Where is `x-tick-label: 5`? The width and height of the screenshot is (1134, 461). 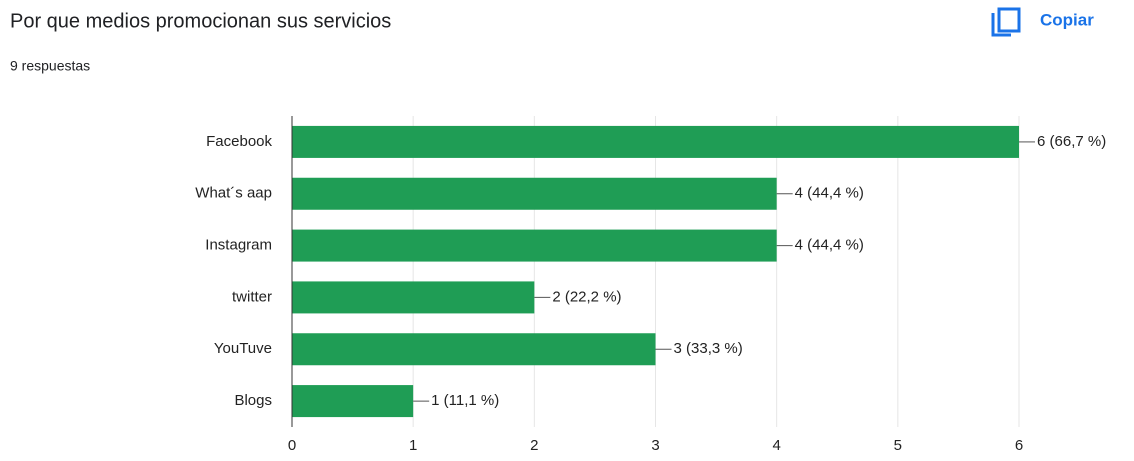 x-tick-label: 5 is located at coordinates (898, 445).